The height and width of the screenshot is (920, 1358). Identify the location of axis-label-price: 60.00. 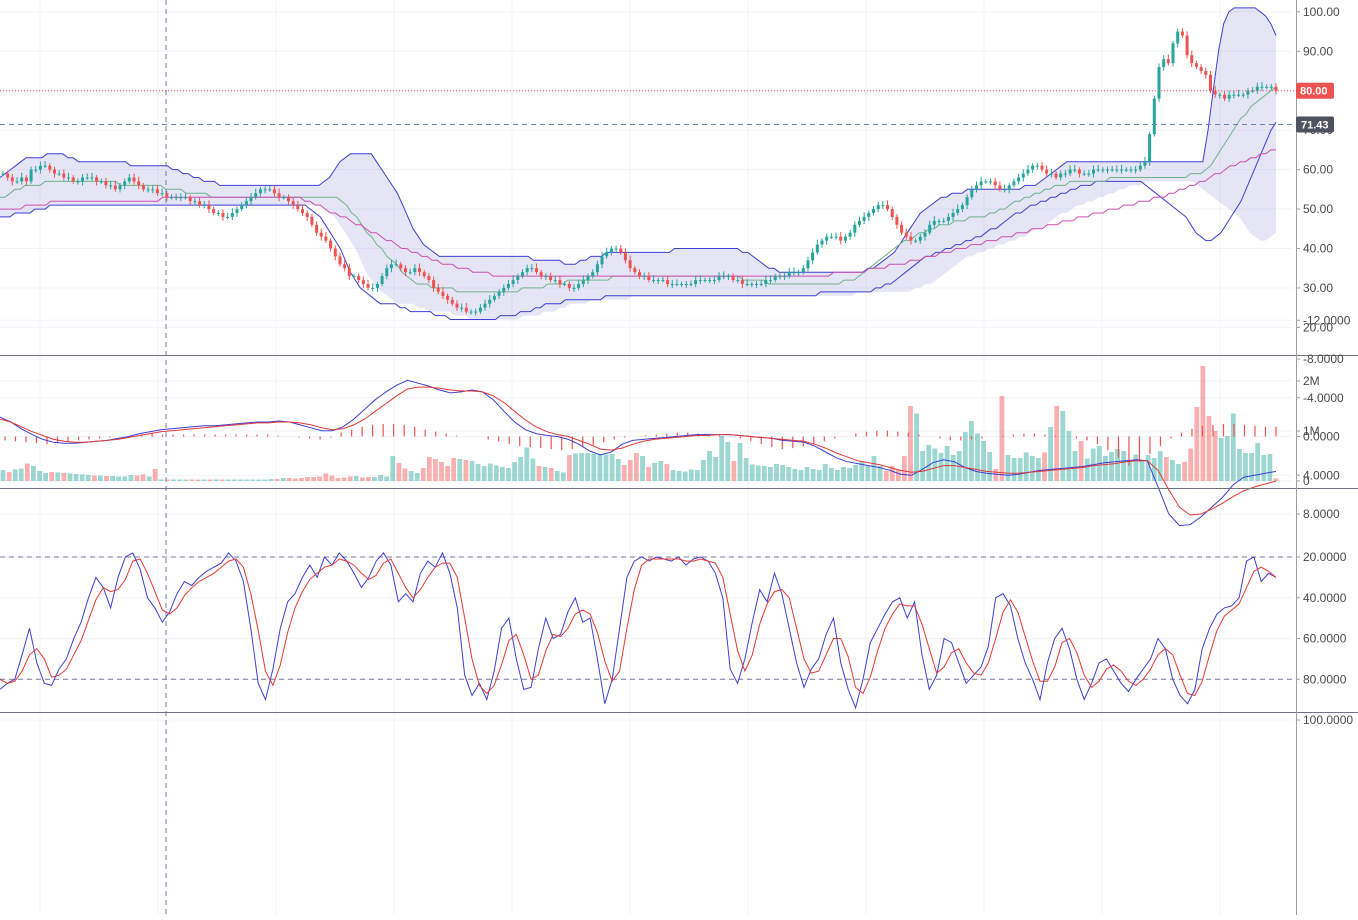
(1318, 170).